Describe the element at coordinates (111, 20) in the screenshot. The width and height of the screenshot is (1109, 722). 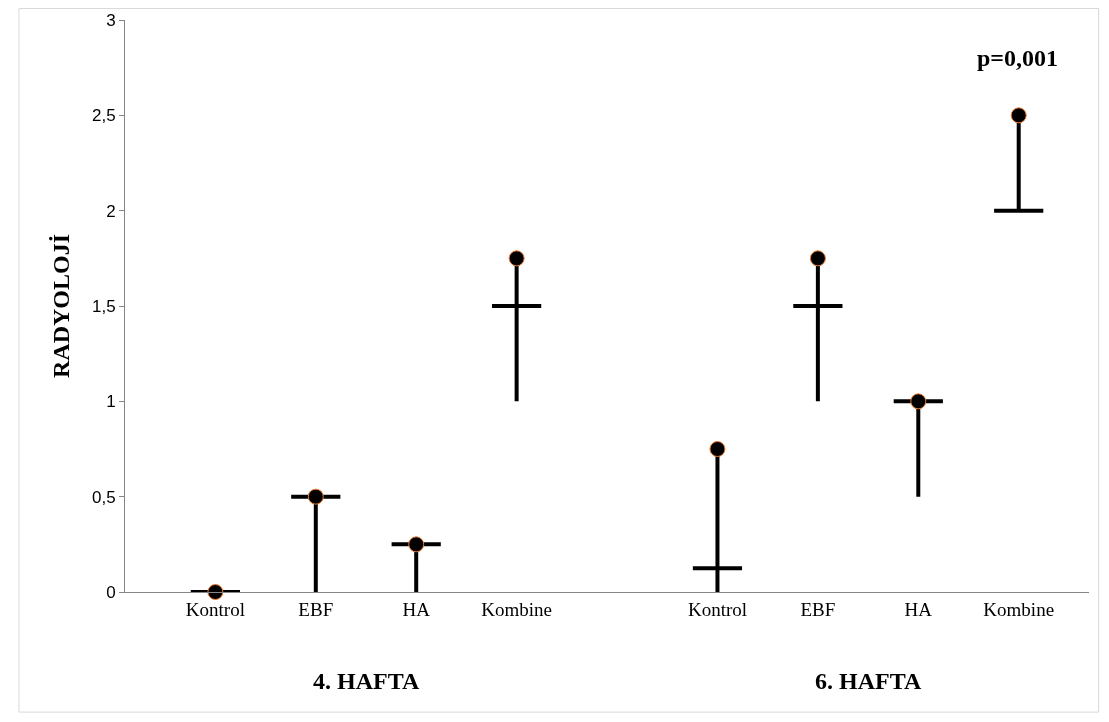
I see `y-tick-label: 3` at that location.